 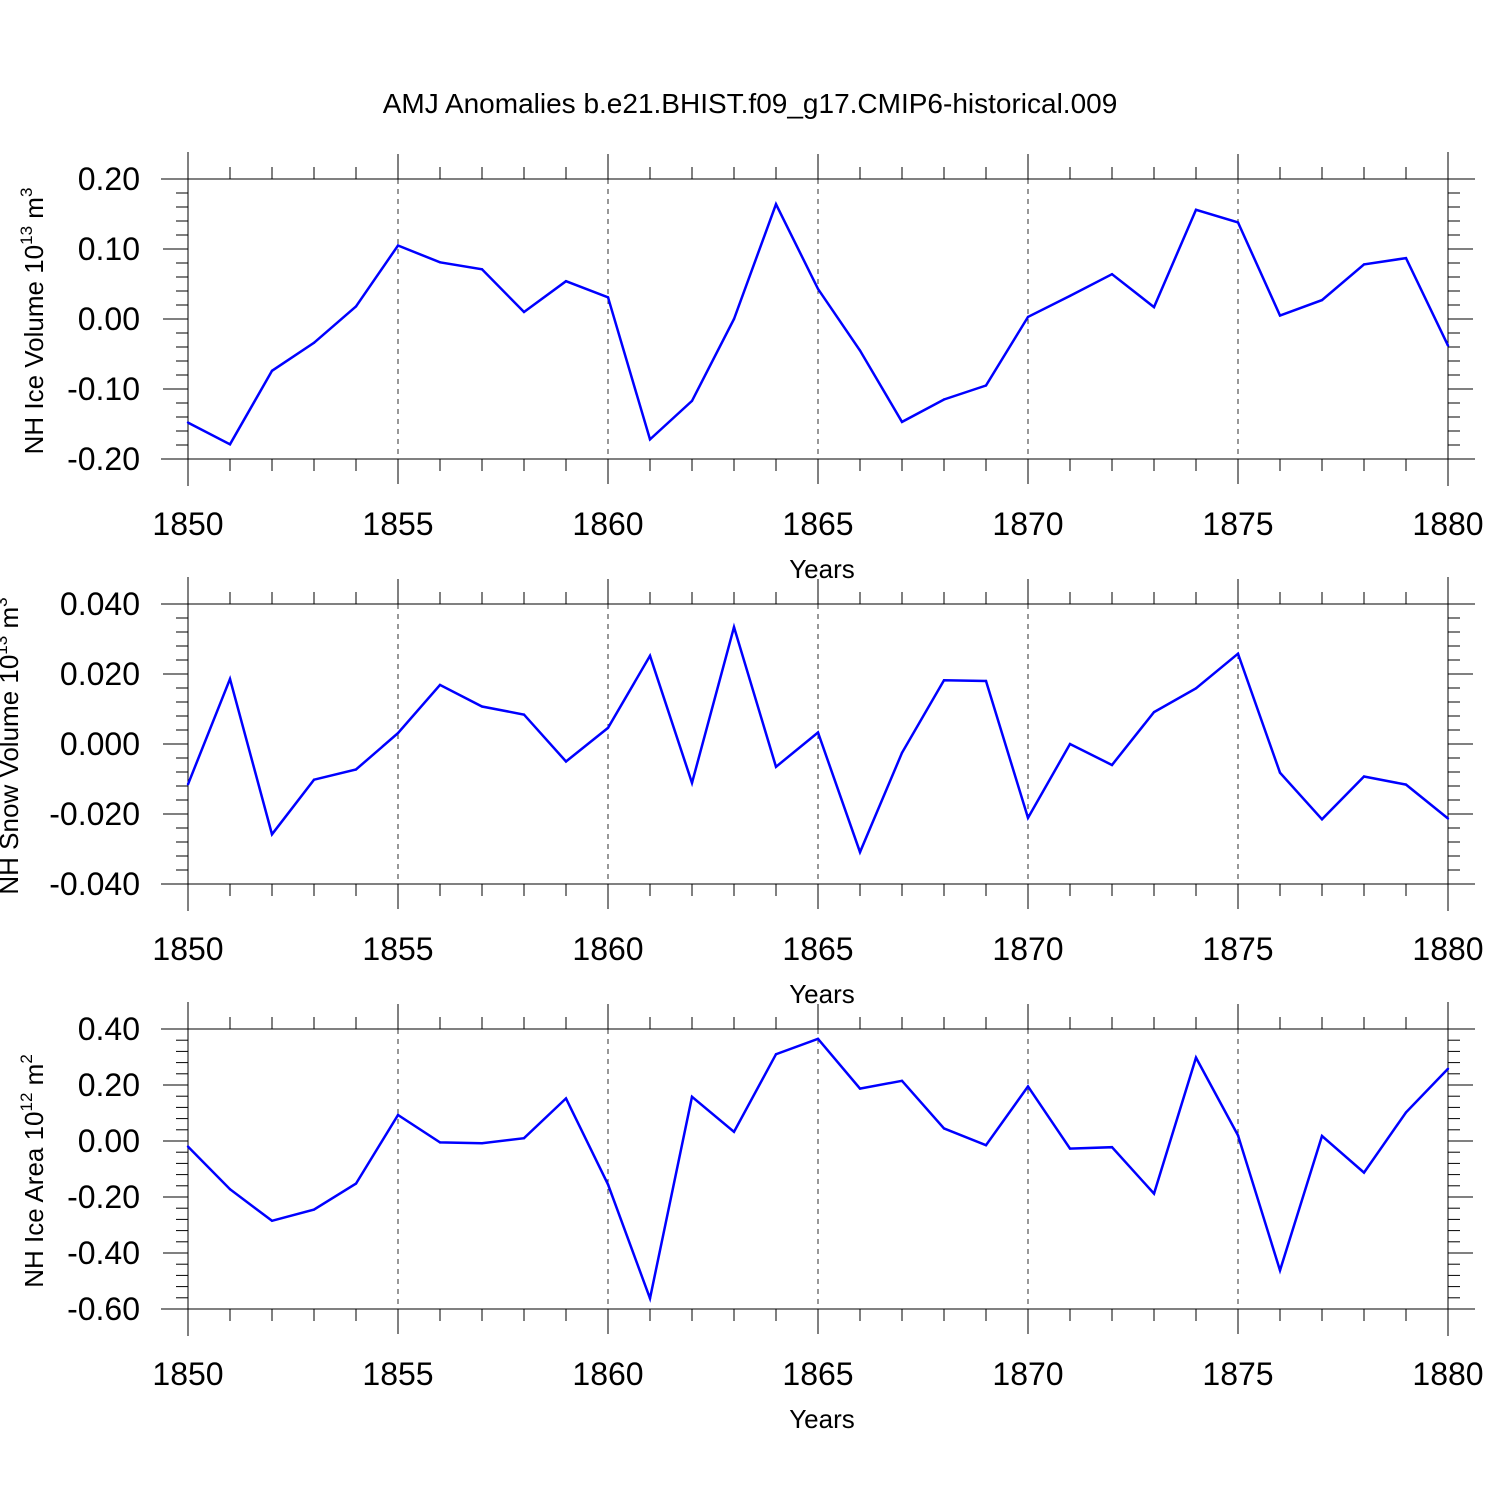 I want to click on y-axis-label: NH Ice Area 1012 m2, so click(x=33, y=1171).